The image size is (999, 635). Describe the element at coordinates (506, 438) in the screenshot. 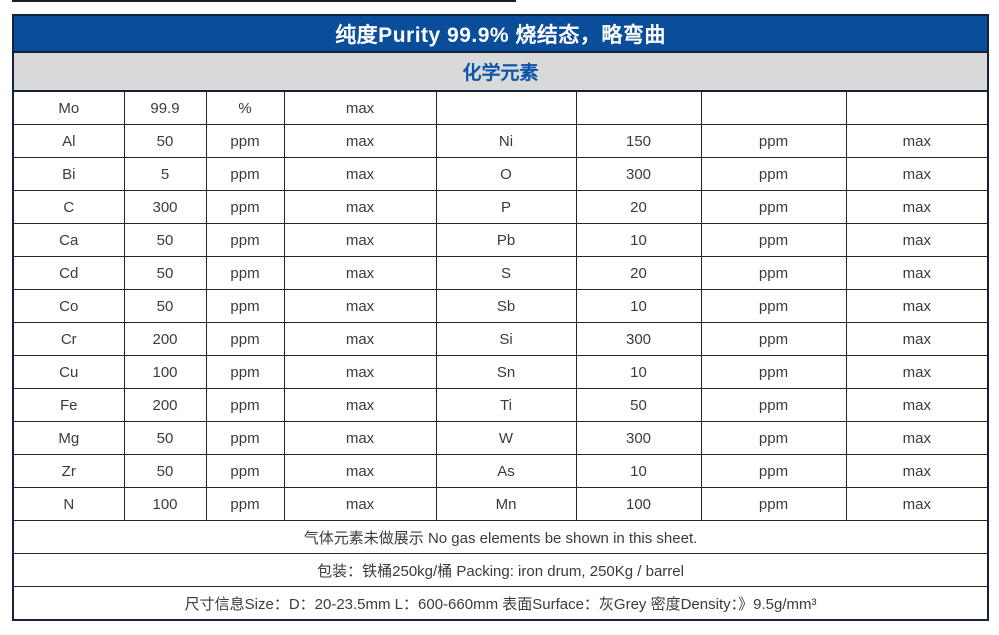

I see `element-symbol-right: W` at that location.